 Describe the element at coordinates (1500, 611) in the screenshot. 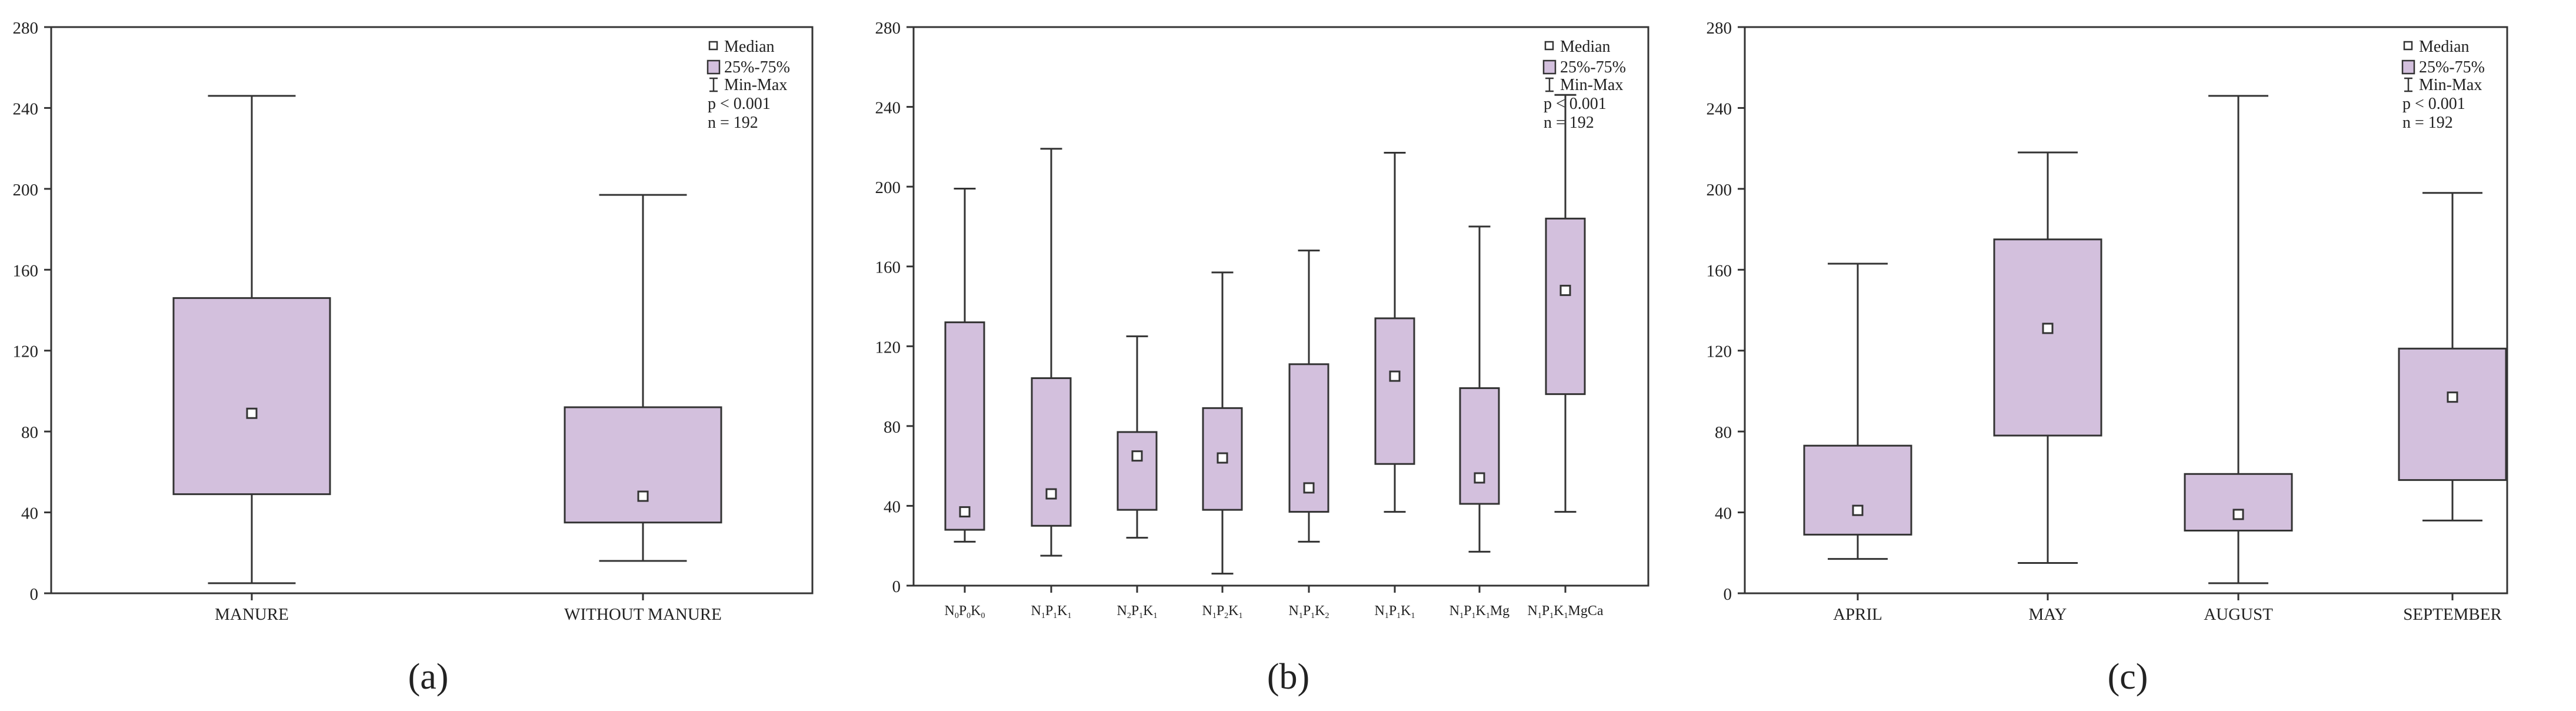

I see `label-part: Mg` at that location.